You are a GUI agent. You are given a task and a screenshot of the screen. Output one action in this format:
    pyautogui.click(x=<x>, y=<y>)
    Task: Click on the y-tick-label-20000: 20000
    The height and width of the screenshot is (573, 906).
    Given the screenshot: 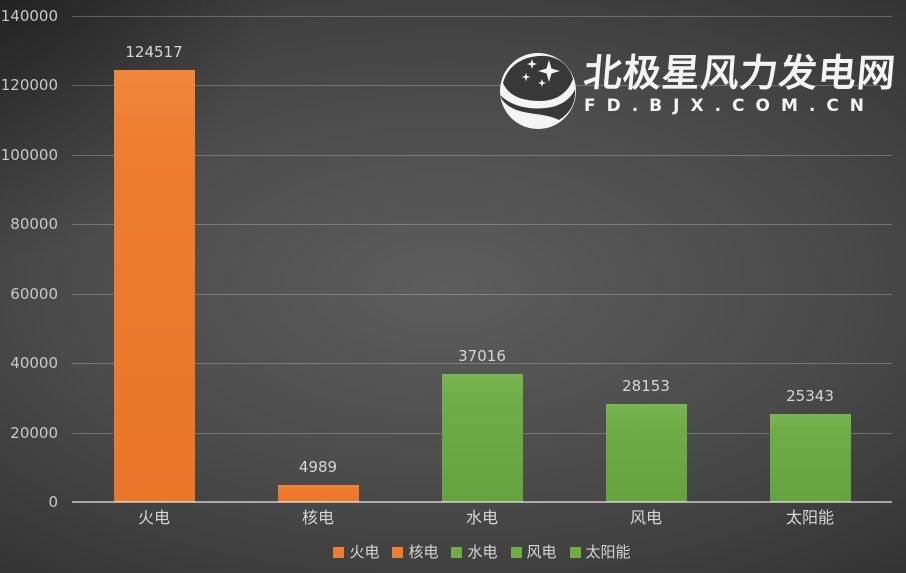 What is the action you would take?
    pyautogui.click(x=34, y=432)
    